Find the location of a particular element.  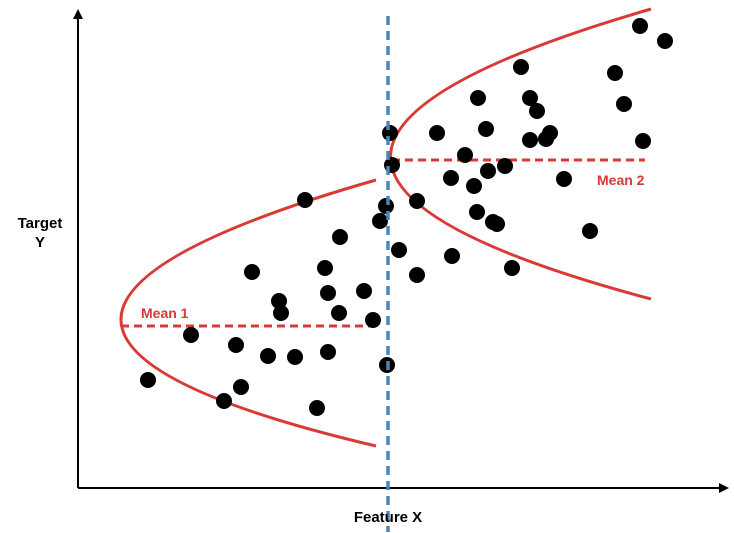

mean-1-label: Mean 1 is located at coordinates (165, 313).